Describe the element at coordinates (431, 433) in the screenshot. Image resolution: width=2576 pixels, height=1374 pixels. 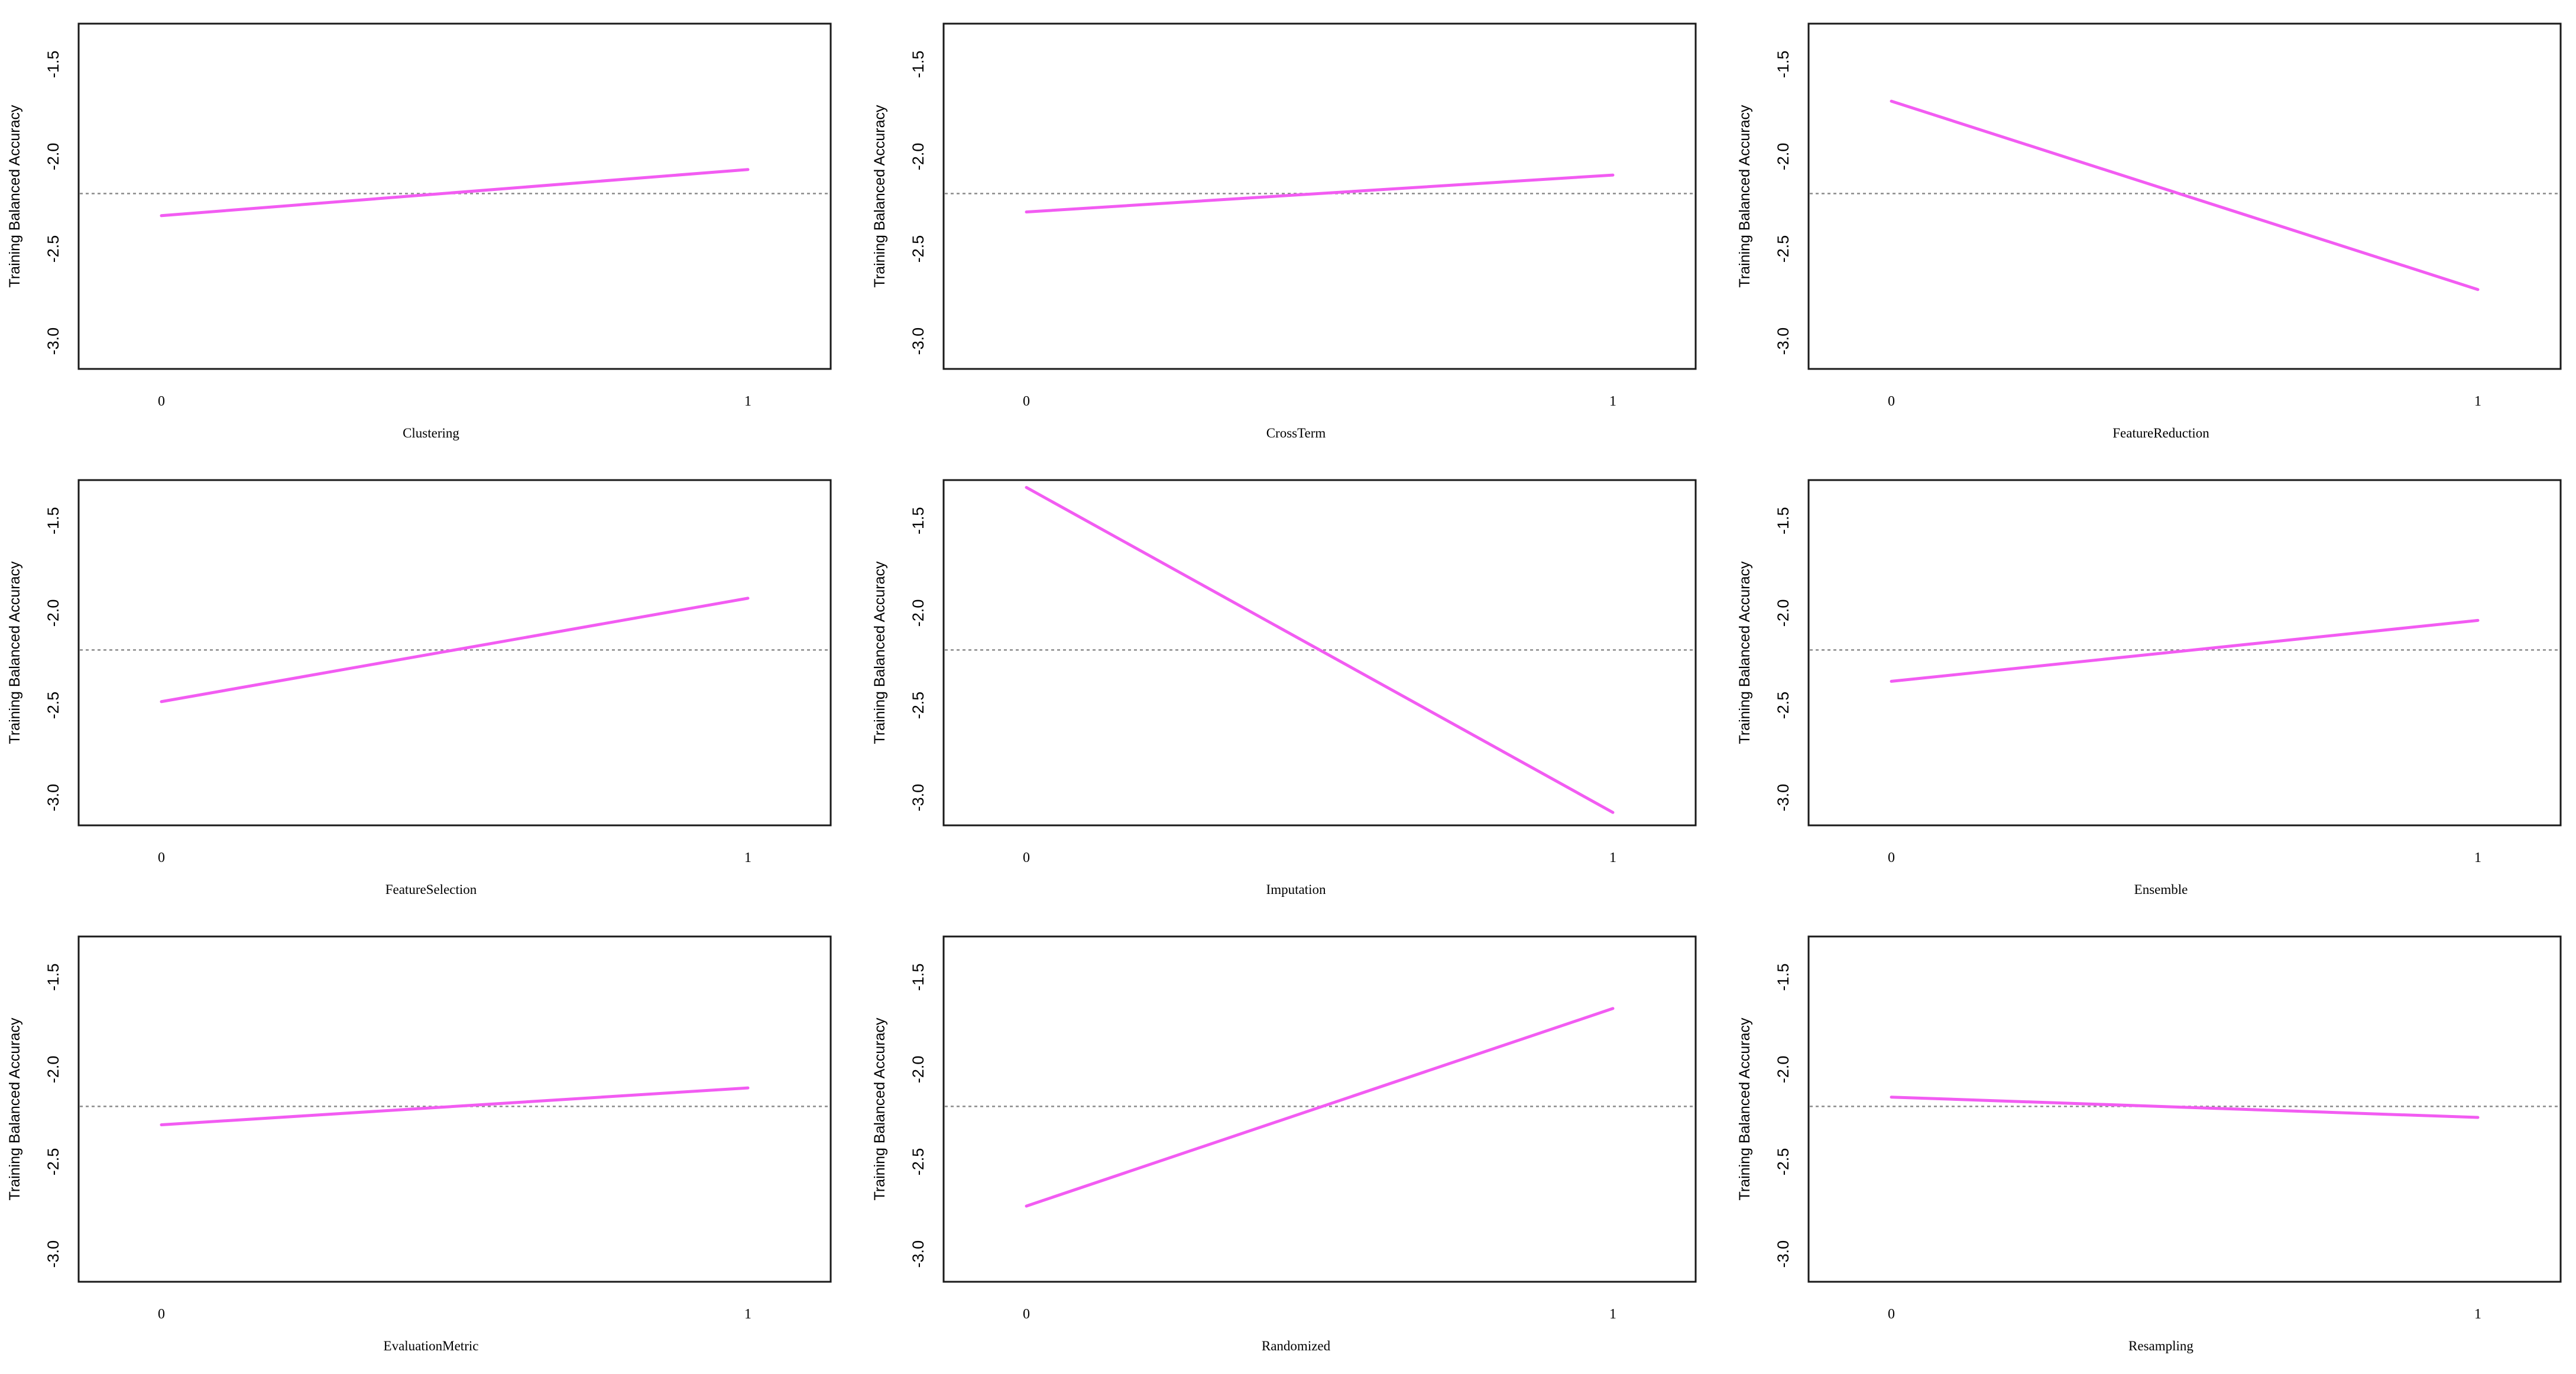
I see `x-axis-label: Clustering` at that location.